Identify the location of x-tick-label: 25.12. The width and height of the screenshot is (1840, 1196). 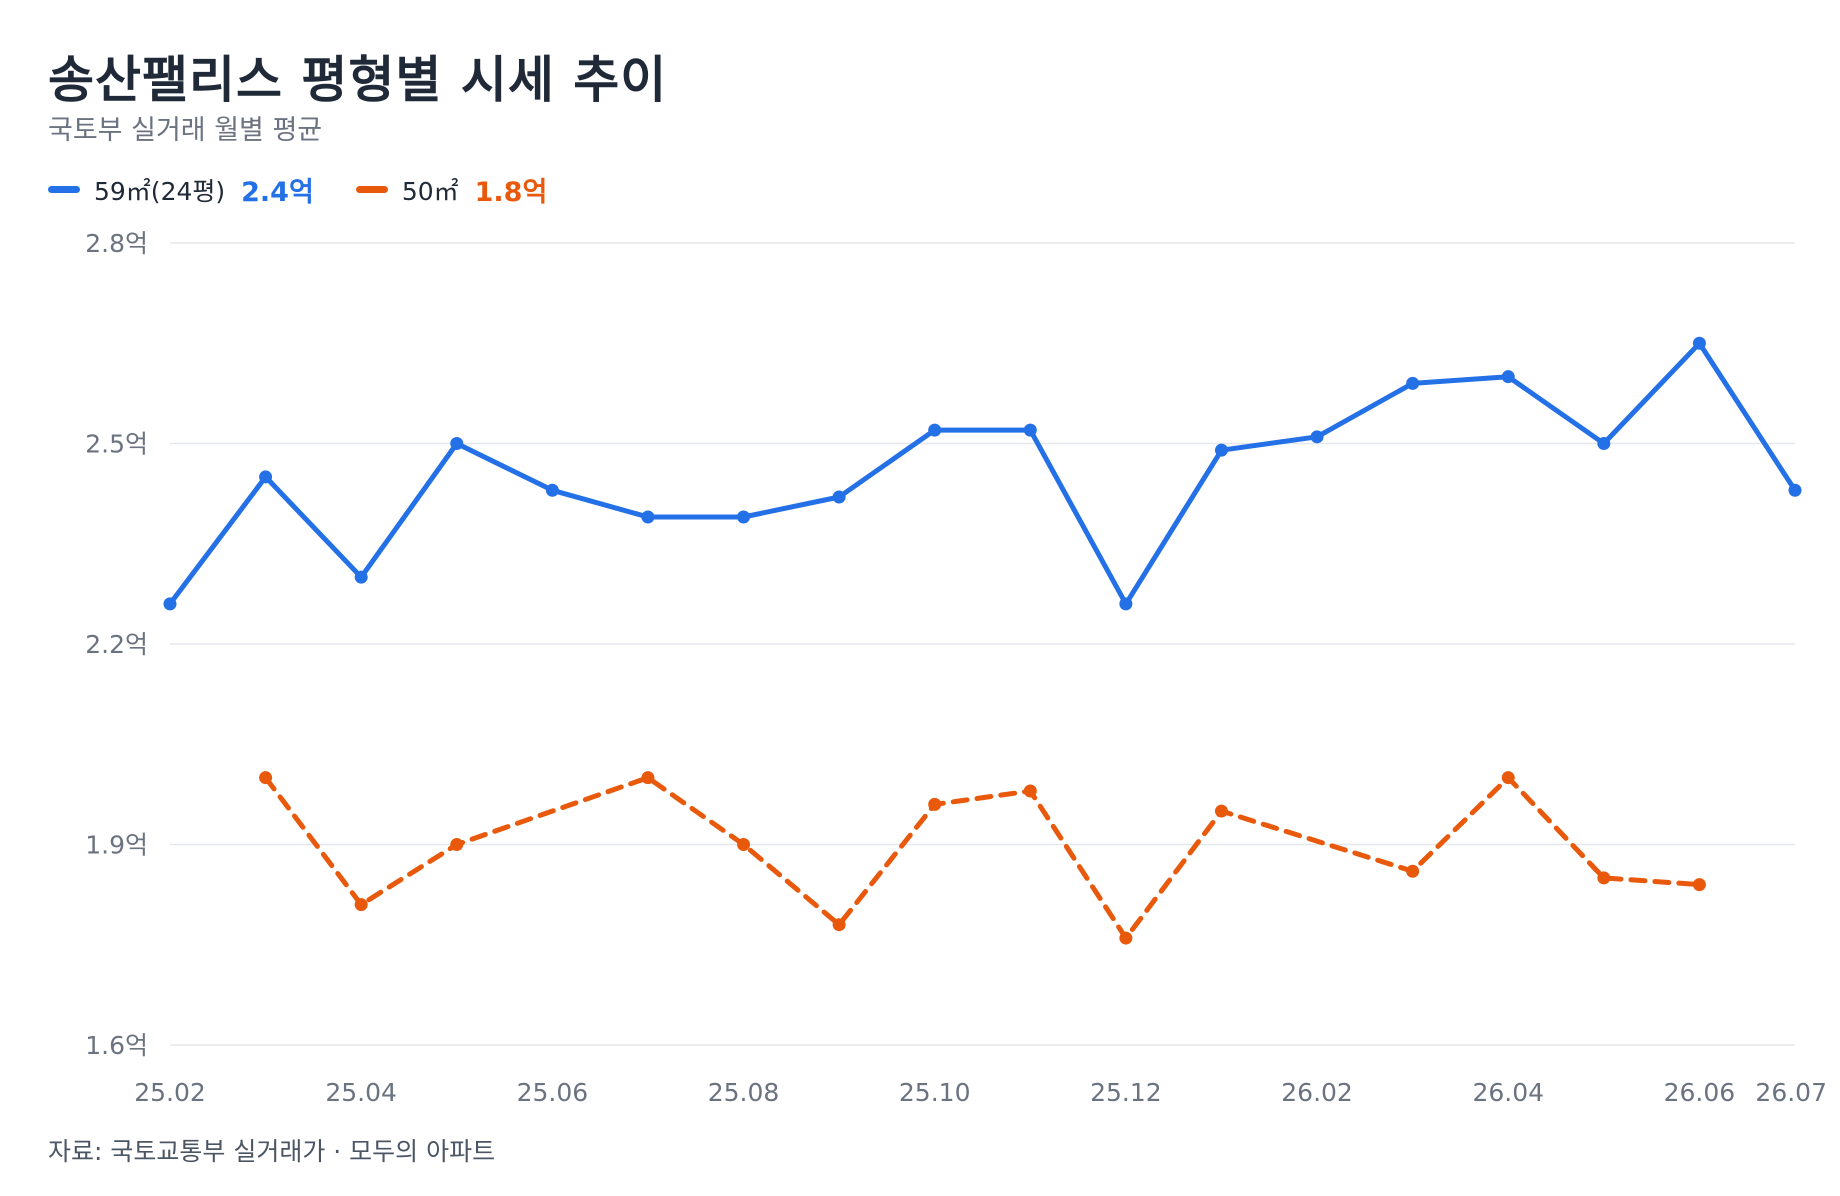
(1126, 1092).